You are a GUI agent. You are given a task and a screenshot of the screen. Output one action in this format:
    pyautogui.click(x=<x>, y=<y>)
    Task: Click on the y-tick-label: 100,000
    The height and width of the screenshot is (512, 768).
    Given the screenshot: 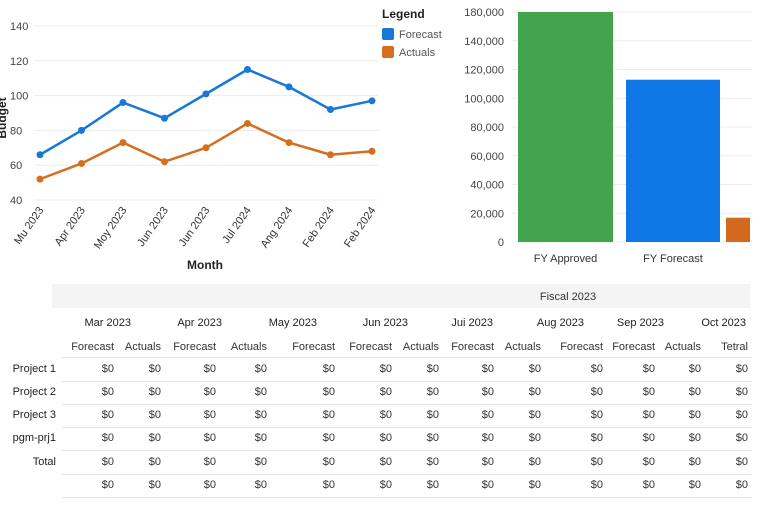 What is the action you would take?
    pyautogui.click(x=484, y=99)
    